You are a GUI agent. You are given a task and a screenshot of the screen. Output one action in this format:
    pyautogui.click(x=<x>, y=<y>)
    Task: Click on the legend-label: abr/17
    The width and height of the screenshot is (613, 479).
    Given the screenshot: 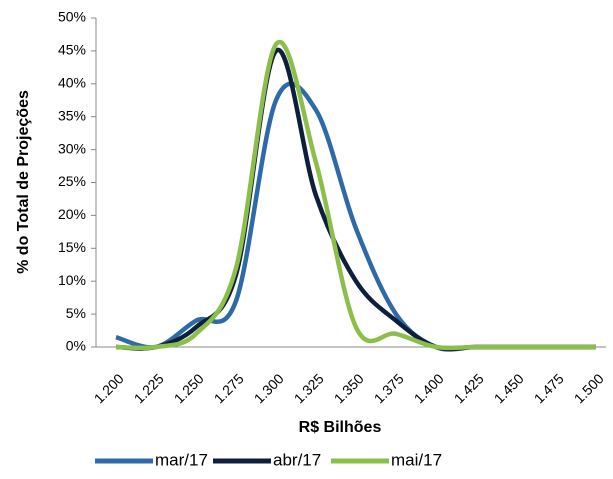 What is the action you would take?
    pyautogui.click(x=297, y=459)
    